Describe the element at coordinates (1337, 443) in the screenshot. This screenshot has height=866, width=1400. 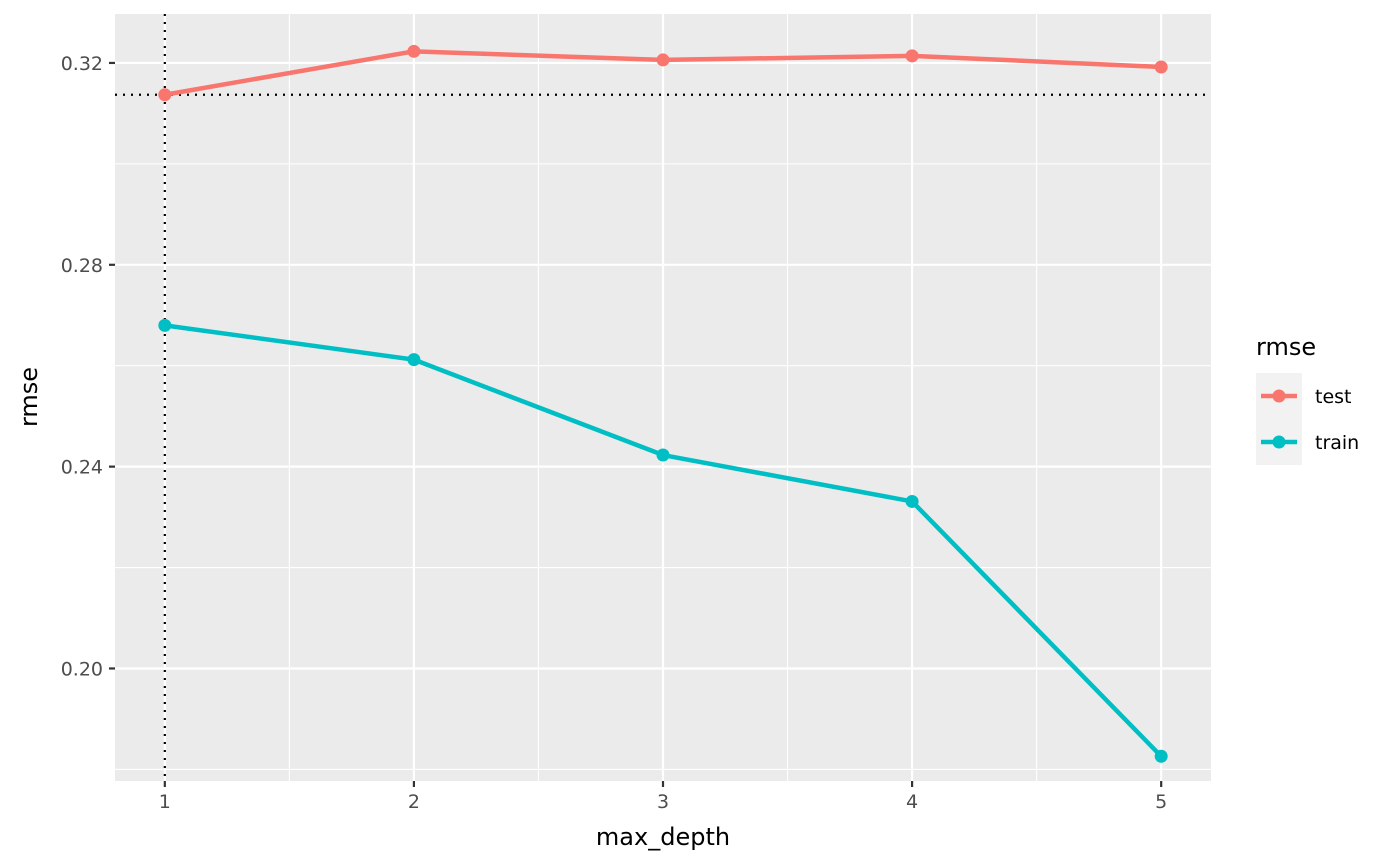
I see `legend-label-train: train` at that location.